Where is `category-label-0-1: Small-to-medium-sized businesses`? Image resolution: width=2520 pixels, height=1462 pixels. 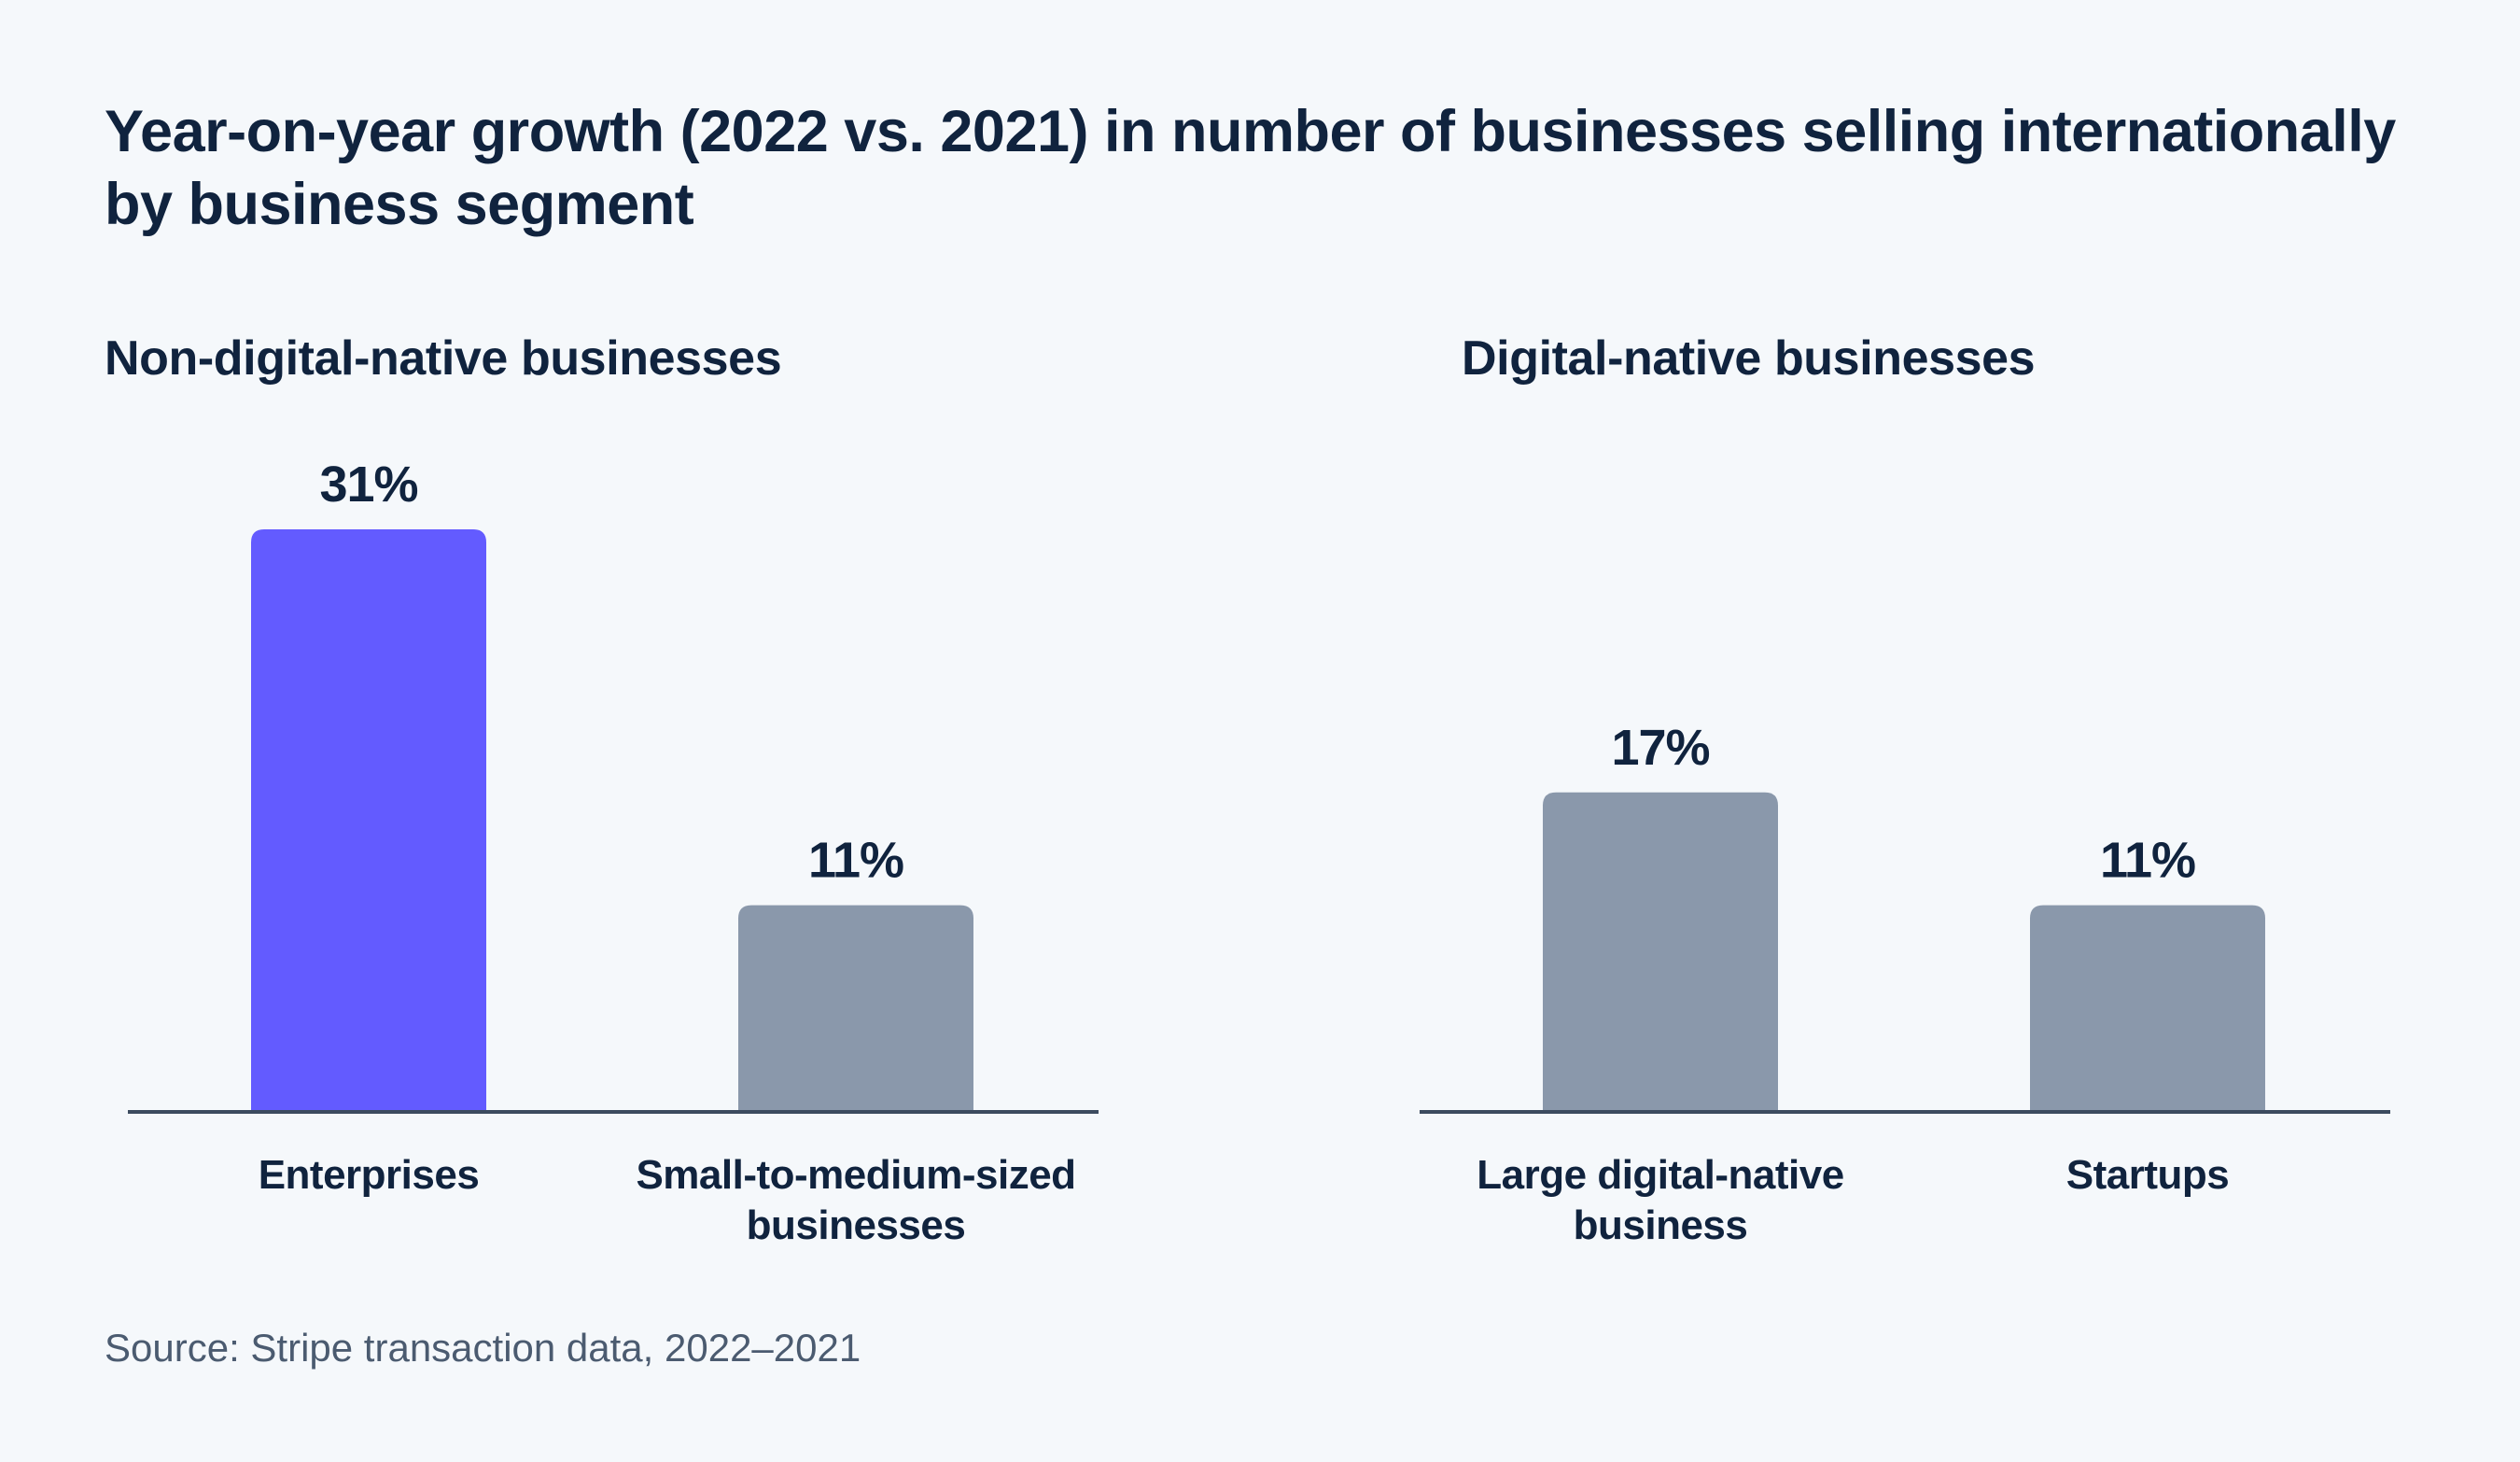 category-label-0-1: Small-to-medium-sized businesses is located at coordinates (855, 1200).